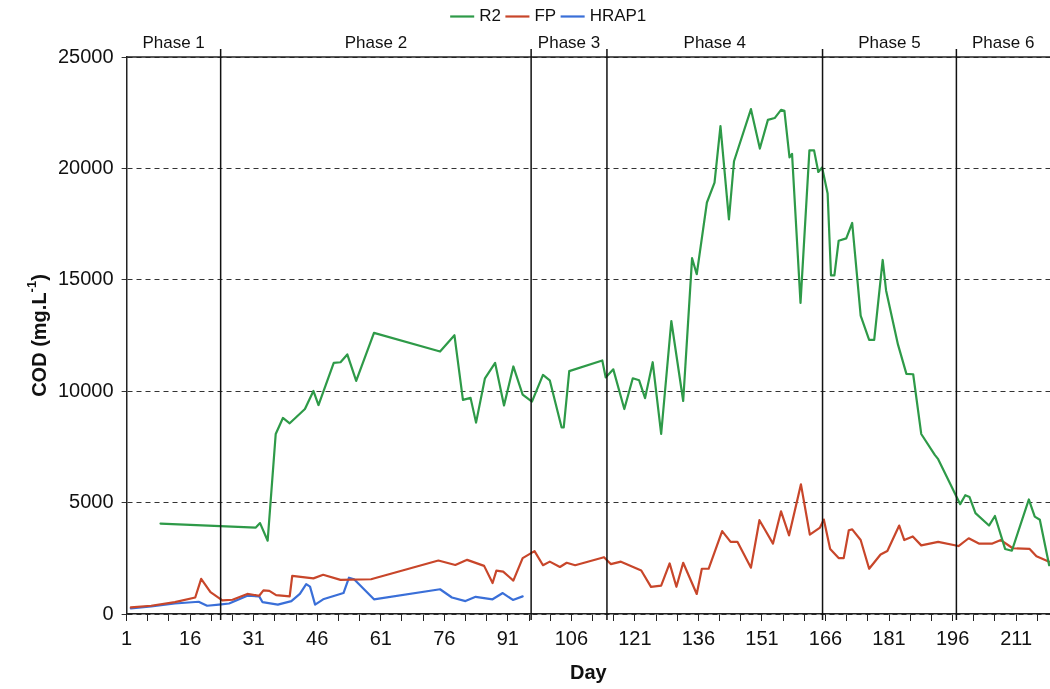 The height and width of the screenshot is (689, 1050). What do you see at coordinates (569, 43) in the screenshot?
I see `text: Phase 3` at bounding box center [569, 43].